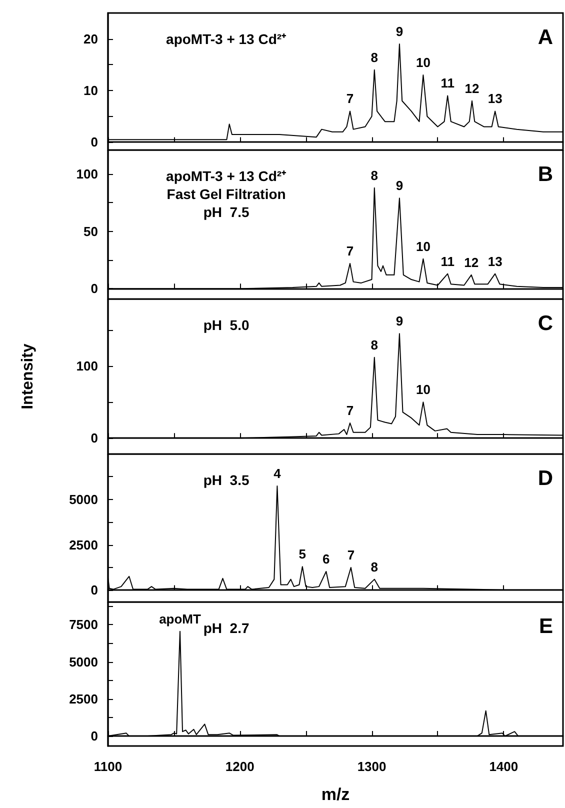  Describe the element at coordinates (371, 766) in the screenshot. I see `x-tick-label: 1300` at that location.